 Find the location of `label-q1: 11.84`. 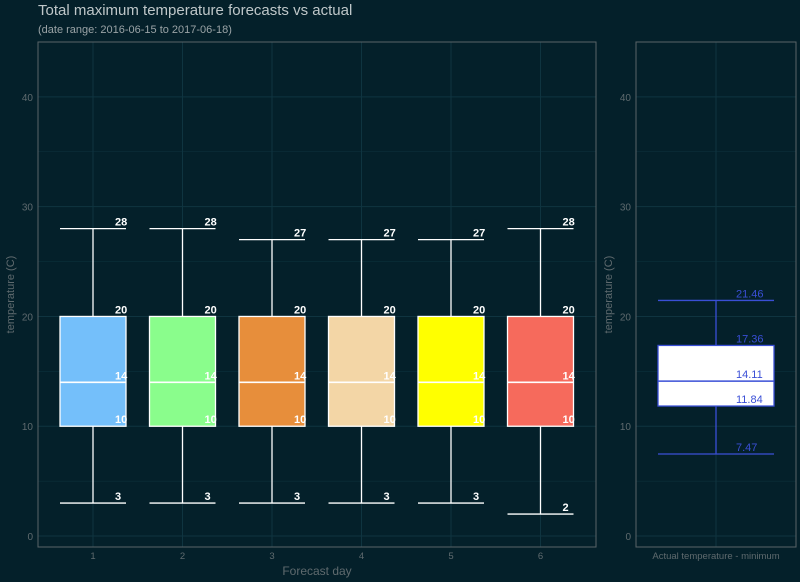

label-q1: 11.84 is located at coordinates (749, 400).